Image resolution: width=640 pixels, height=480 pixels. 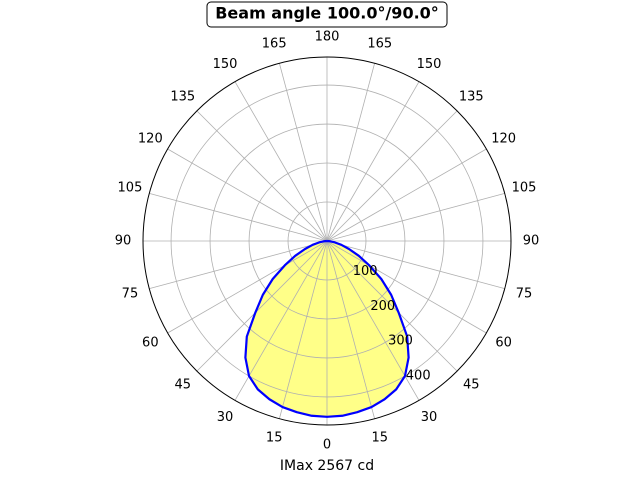 What do you see at coordinates (365, 271) in the screenshot?
I see `r-tick-label: 100` at bounding box center [365, 271].